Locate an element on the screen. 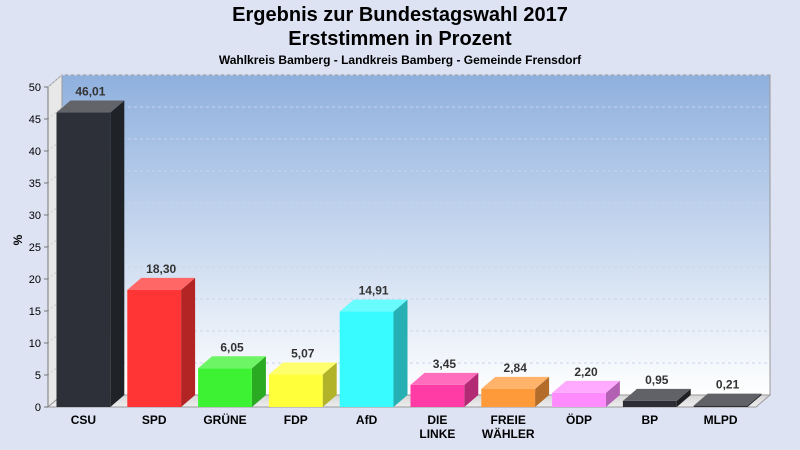 This screenshot has height=450, width=800. data-label: 2,20 is located at coordinates (586, 372).